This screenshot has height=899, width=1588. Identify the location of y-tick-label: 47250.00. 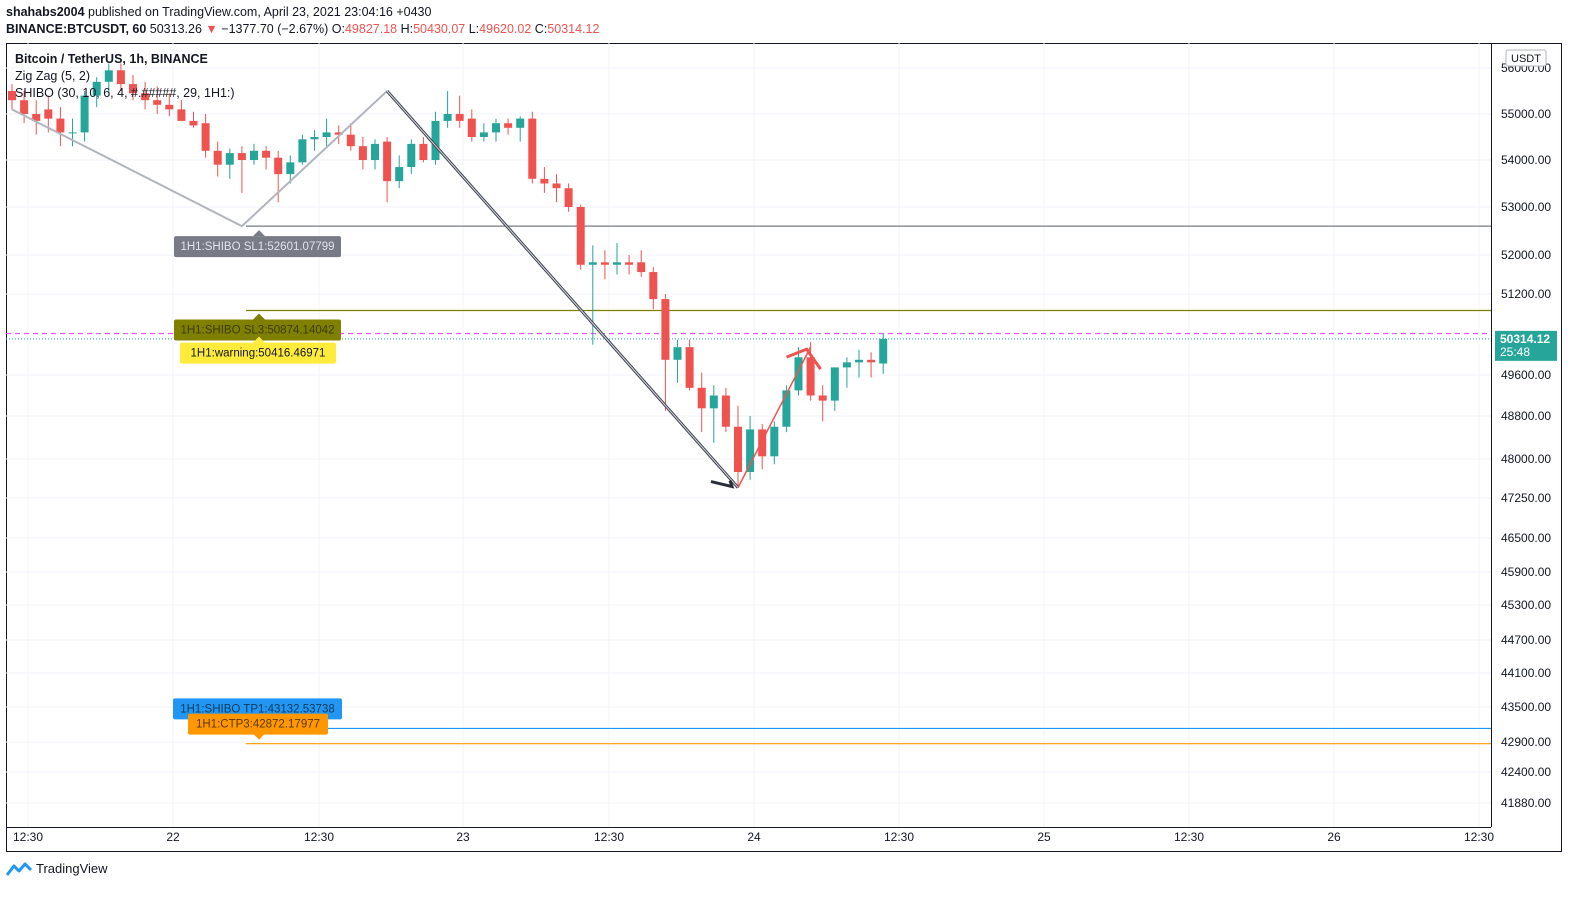
(1526, 498).